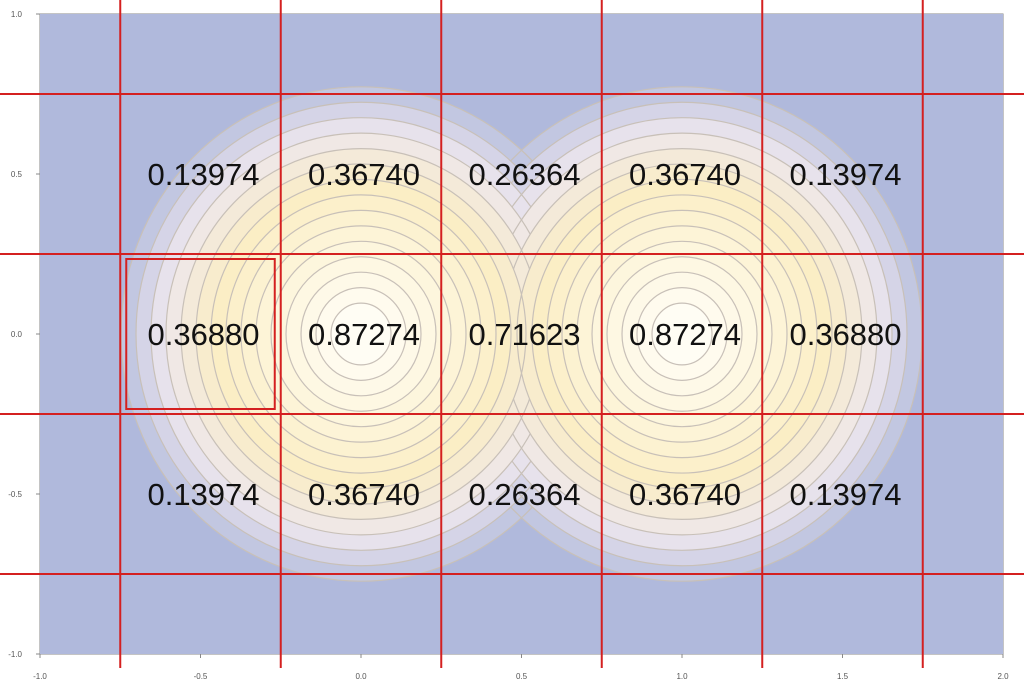 The image size is (1024, 683). What do you see at coordinates (843, 676) in the screenshot?
I see `x-tick-label: 1.5` at bounding box center [843, 676].